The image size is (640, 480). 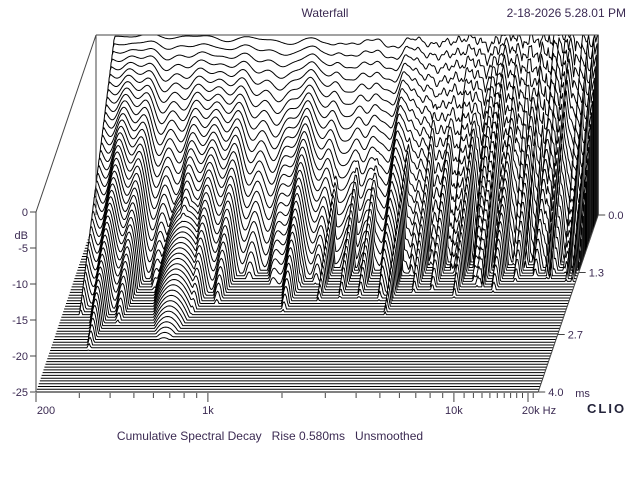 I want to click on time-tick-label: 2.7, so click(x=575, y=336).